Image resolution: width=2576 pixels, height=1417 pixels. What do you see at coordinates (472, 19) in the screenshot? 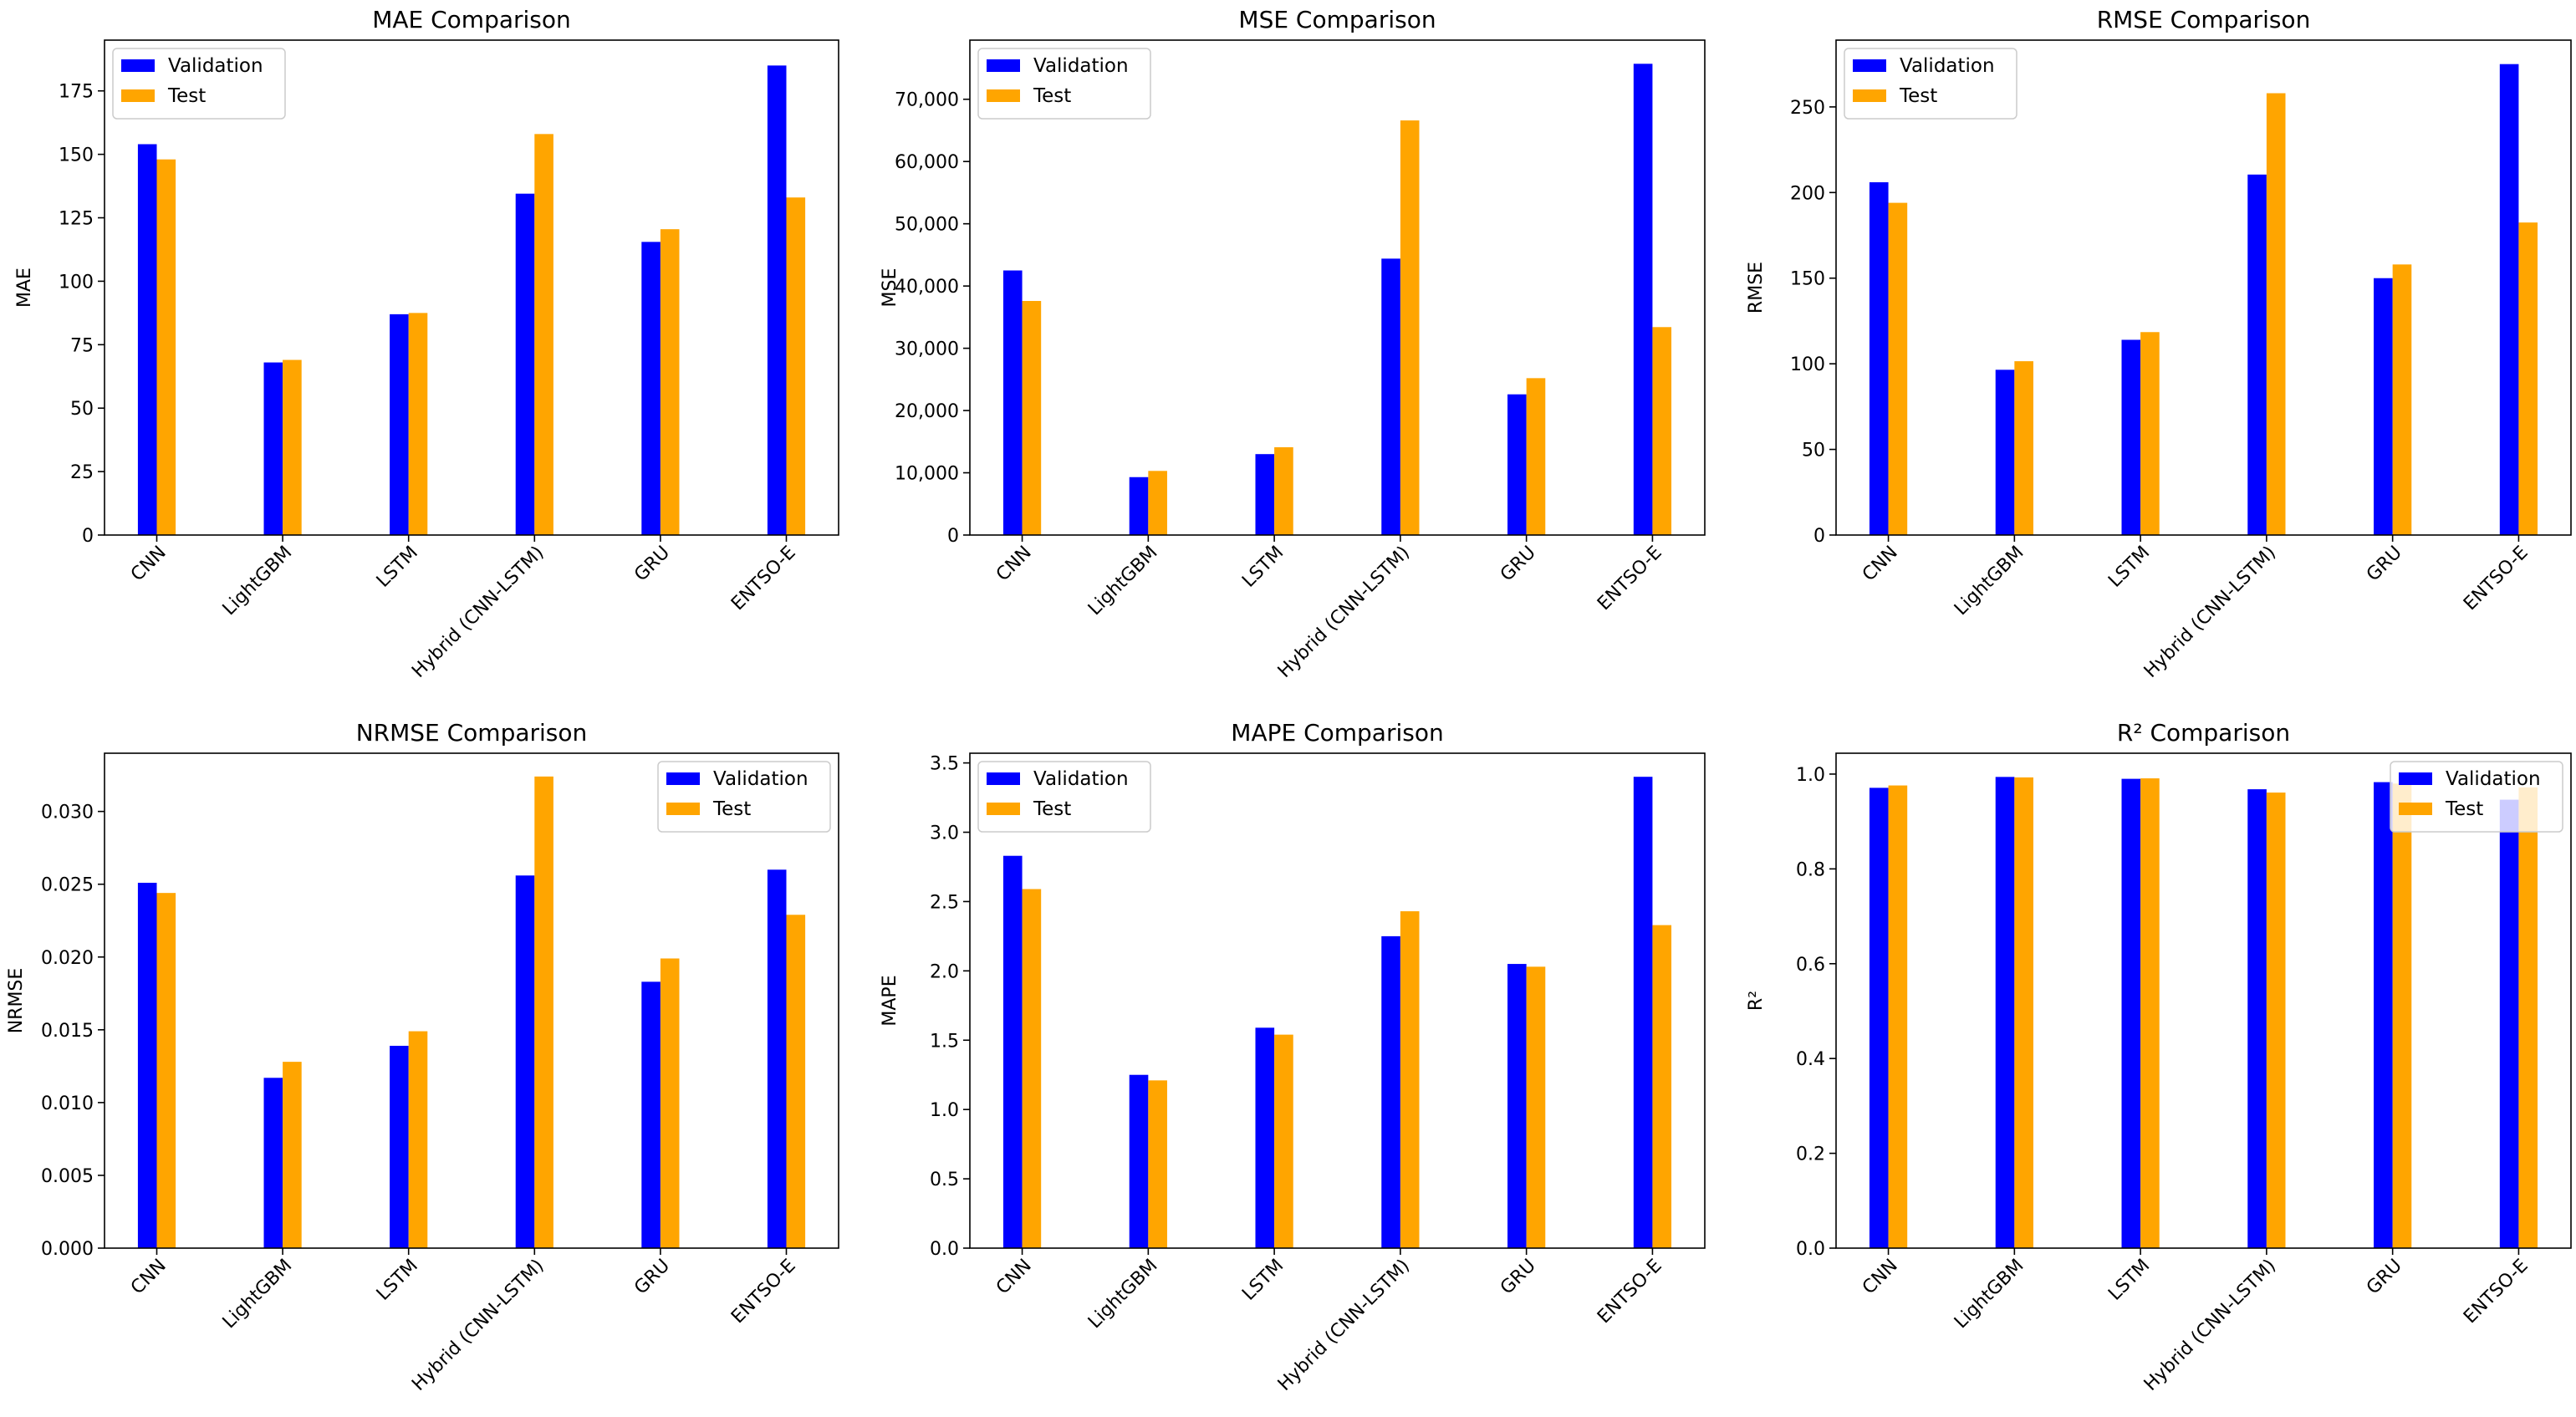
I see `chart-title: MAE Comparison` at bounding box center [472, 19].